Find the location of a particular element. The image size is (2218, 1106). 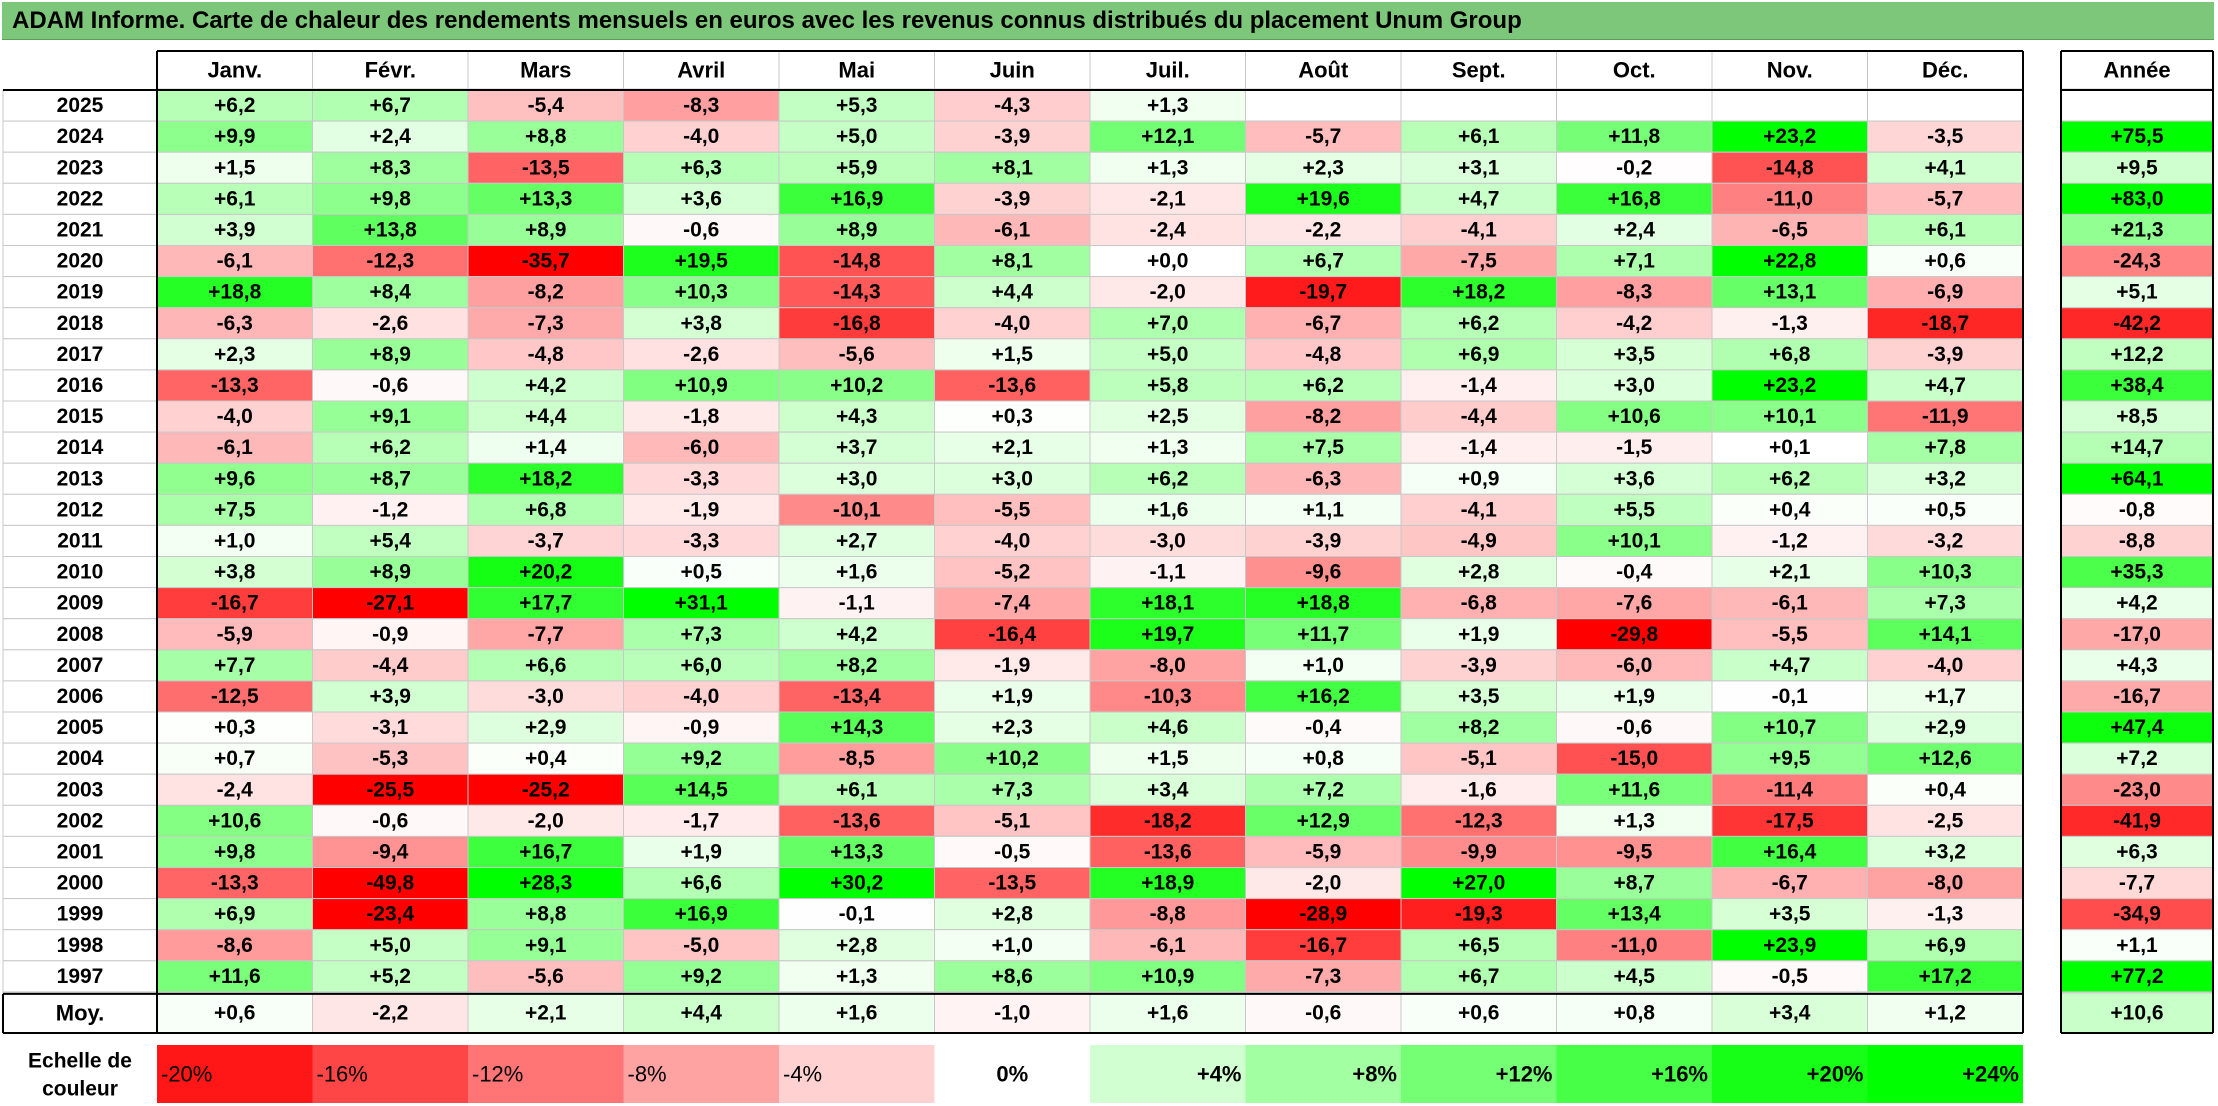

heatmap-value: +0,9 is located at coordinates (1478, 478).